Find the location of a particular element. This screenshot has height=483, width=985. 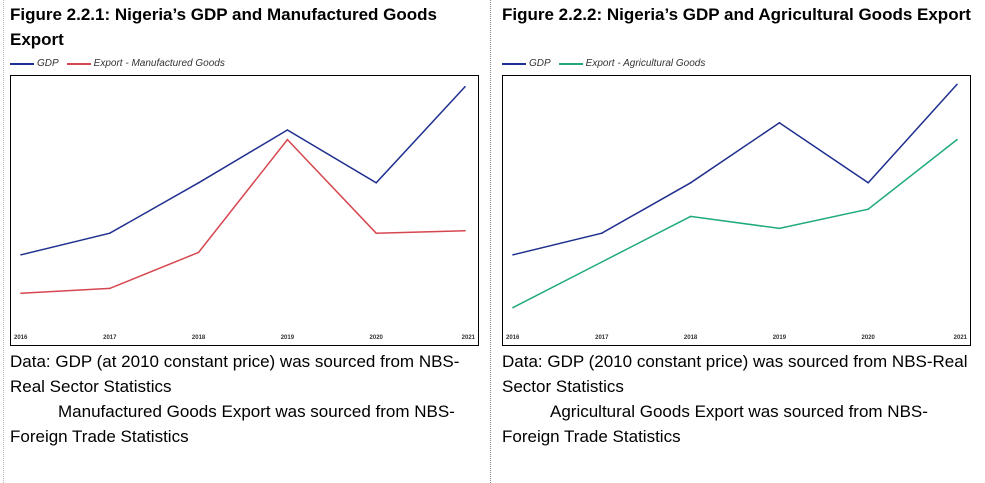

chart-legend: GDP Export - Manufactured Goods is located at coordinates (121, 63).